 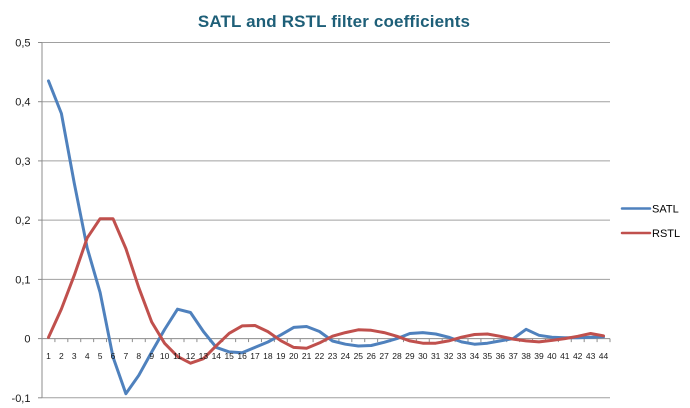 What do you see at coordinates (307, 356) in the screenshot?
I see `svg-text: 21` at bounding box center [307, 356].